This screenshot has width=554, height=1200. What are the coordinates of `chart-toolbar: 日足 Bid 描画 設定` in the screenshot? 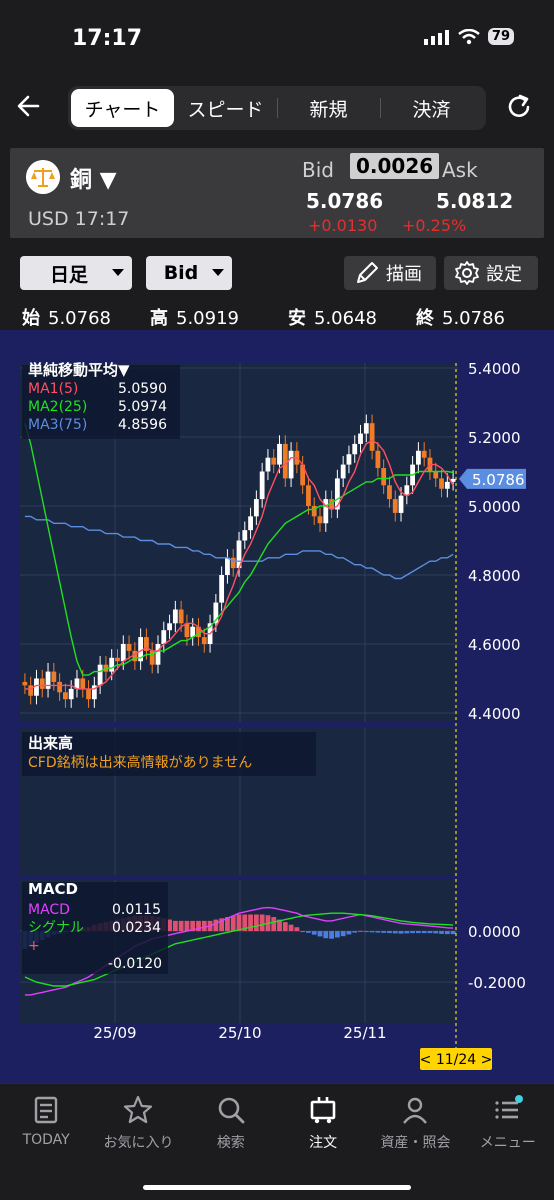 It's located at (277, 273).